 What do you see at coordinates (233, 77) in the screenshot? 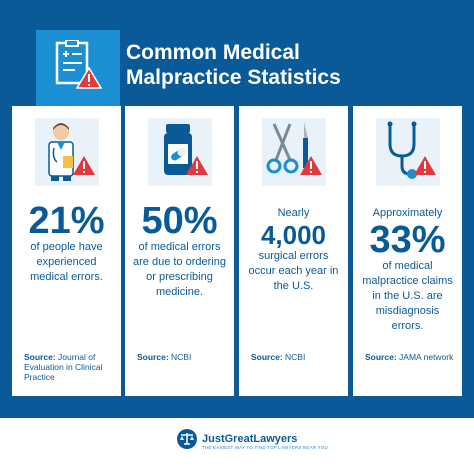
I see `title-line-2: Malpractice Statistics` at bounding box center [233, 77].